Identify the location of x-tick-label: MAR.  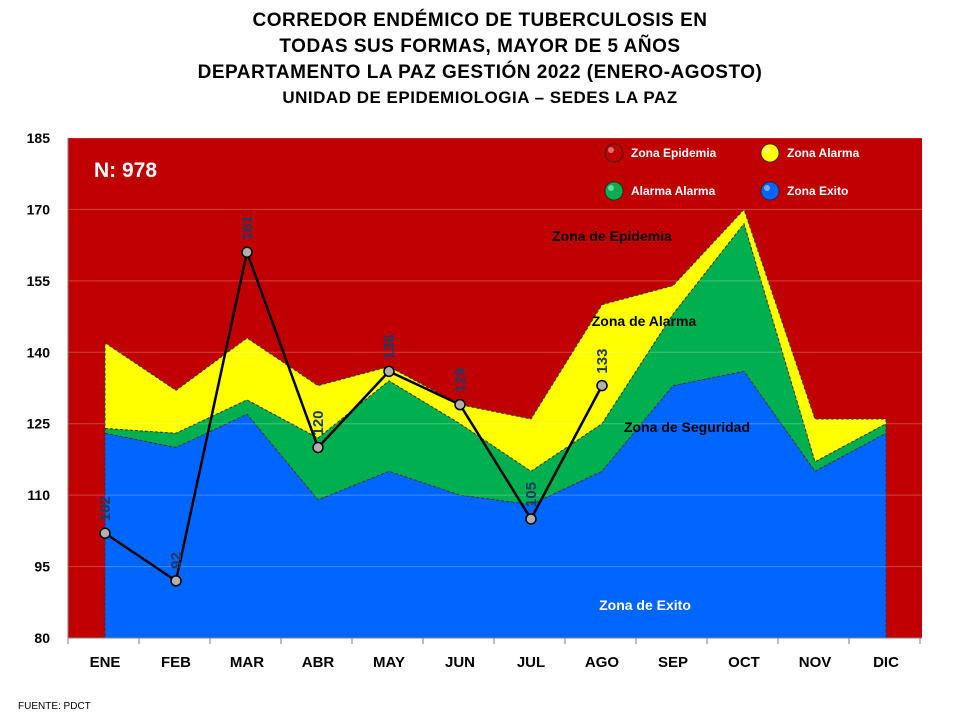
(247, 662).